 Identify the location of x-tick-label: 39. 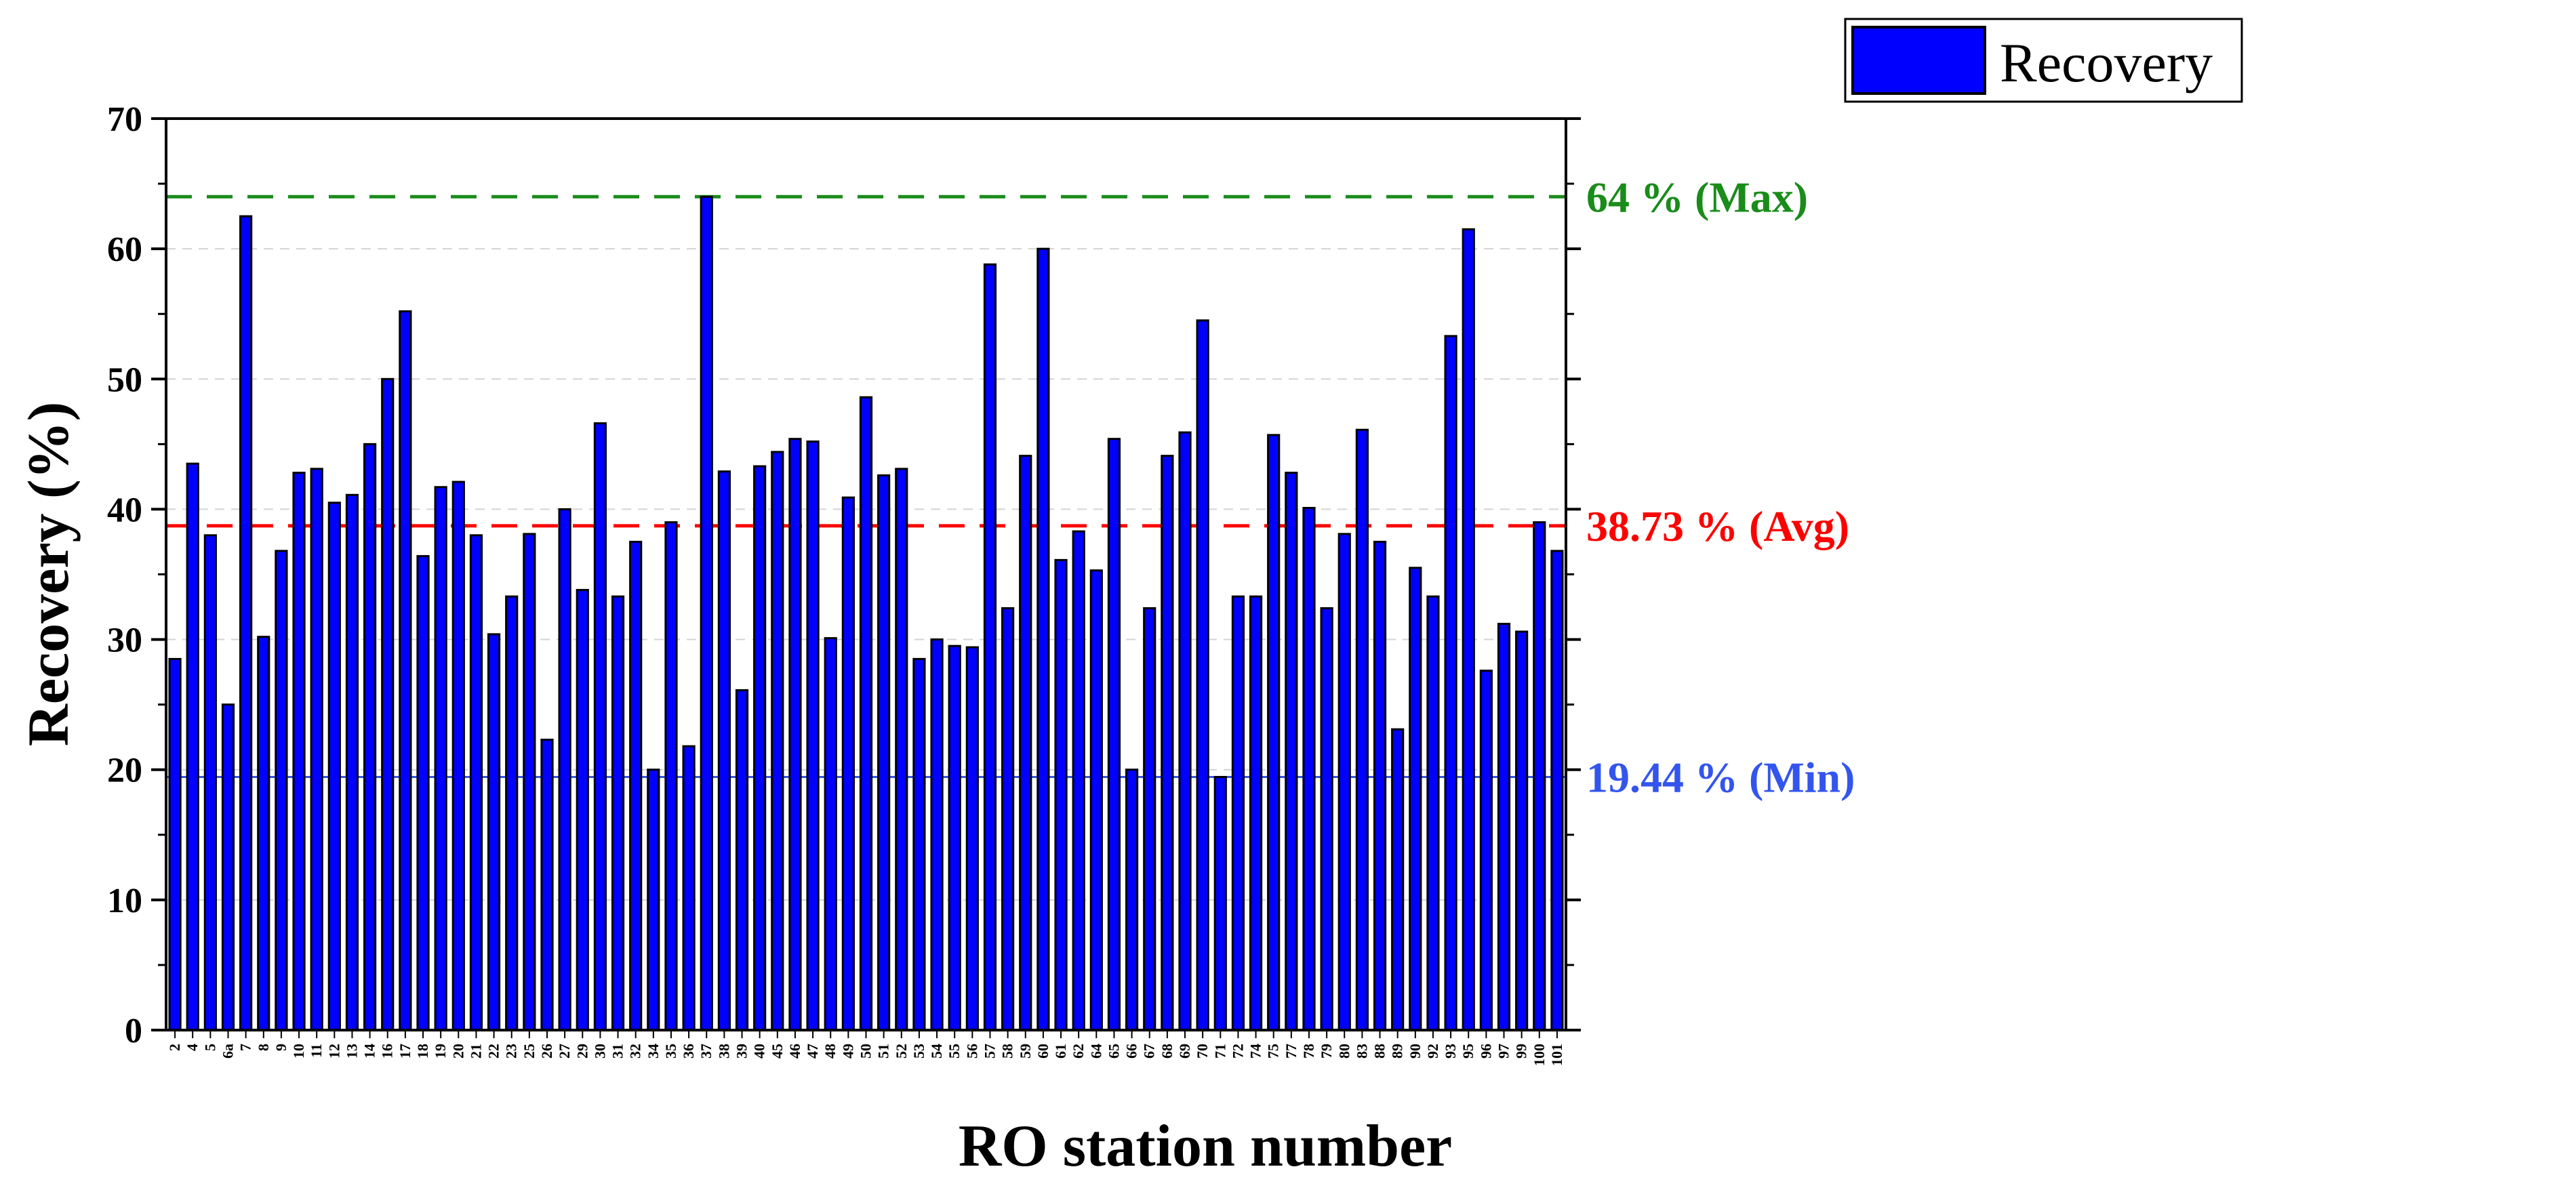
(741, 1051).